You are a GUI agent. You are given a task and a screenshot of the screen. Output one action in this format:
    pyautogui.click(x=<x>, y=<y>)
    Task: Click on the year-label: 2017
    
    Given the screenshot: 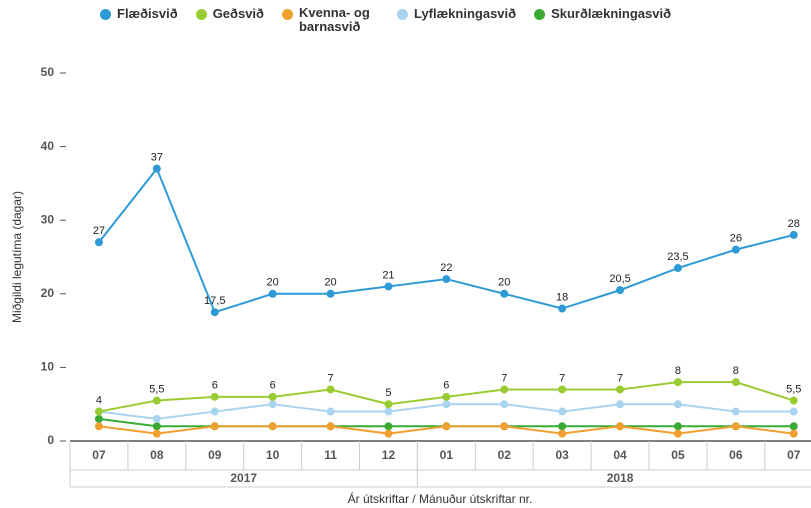 What is the action you would take?
    pyautogui.click(x=243, y=478)
    